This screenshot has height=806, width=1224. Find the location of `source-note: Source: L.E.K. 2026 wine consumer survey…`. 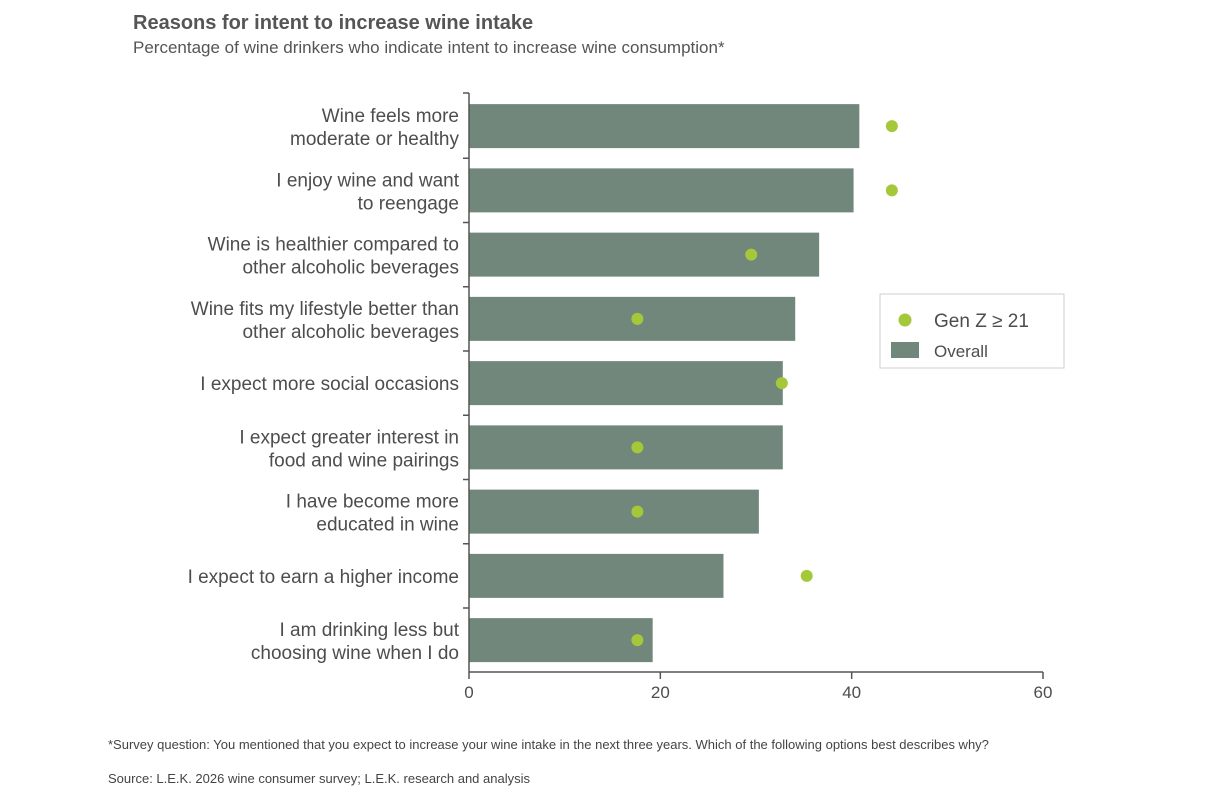

source-note: Source: L.E.K. 2026 wine consumer survey… is located at coordinates (319, 778).